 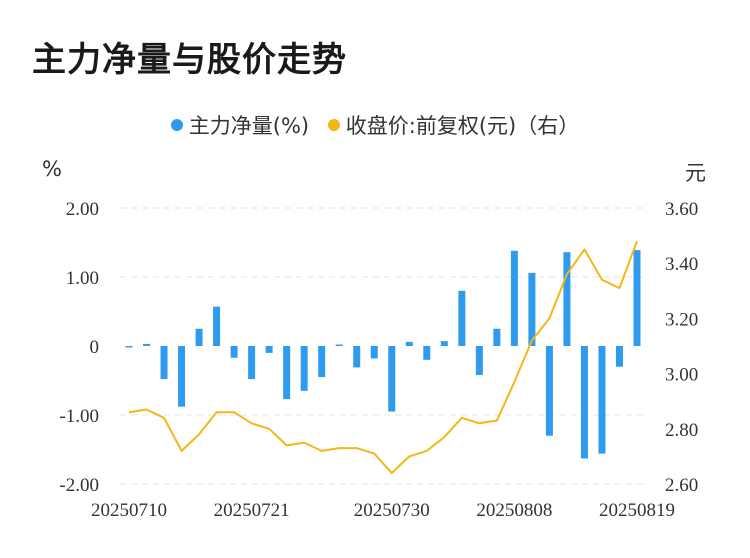 I want to click on left-axis-tick-label: -1.00, so click(x=79, y=416).